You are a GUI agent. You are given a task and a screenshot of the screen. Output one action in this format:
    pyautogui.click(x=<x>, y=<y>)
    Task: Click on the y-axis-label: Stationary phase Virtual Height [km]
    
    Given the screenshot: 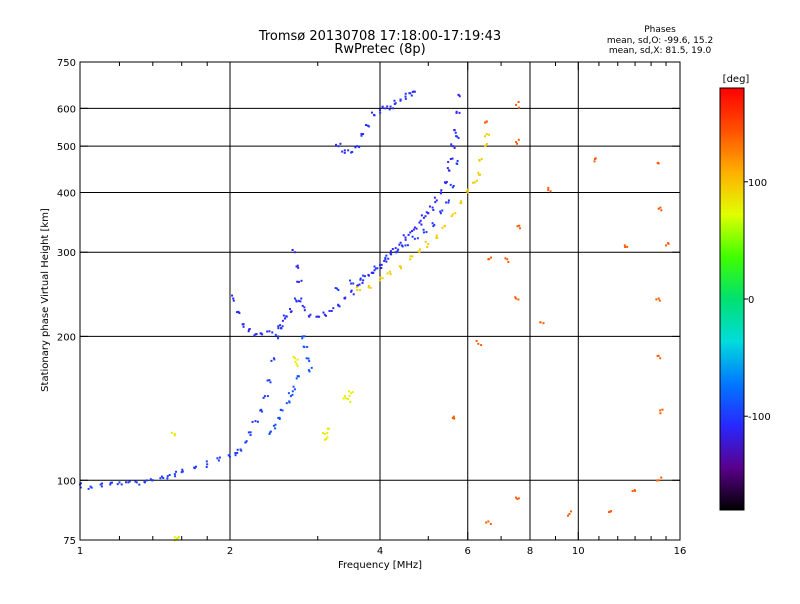 What is the action you would take?
    pyautogui.click(x=45, y=300)
    